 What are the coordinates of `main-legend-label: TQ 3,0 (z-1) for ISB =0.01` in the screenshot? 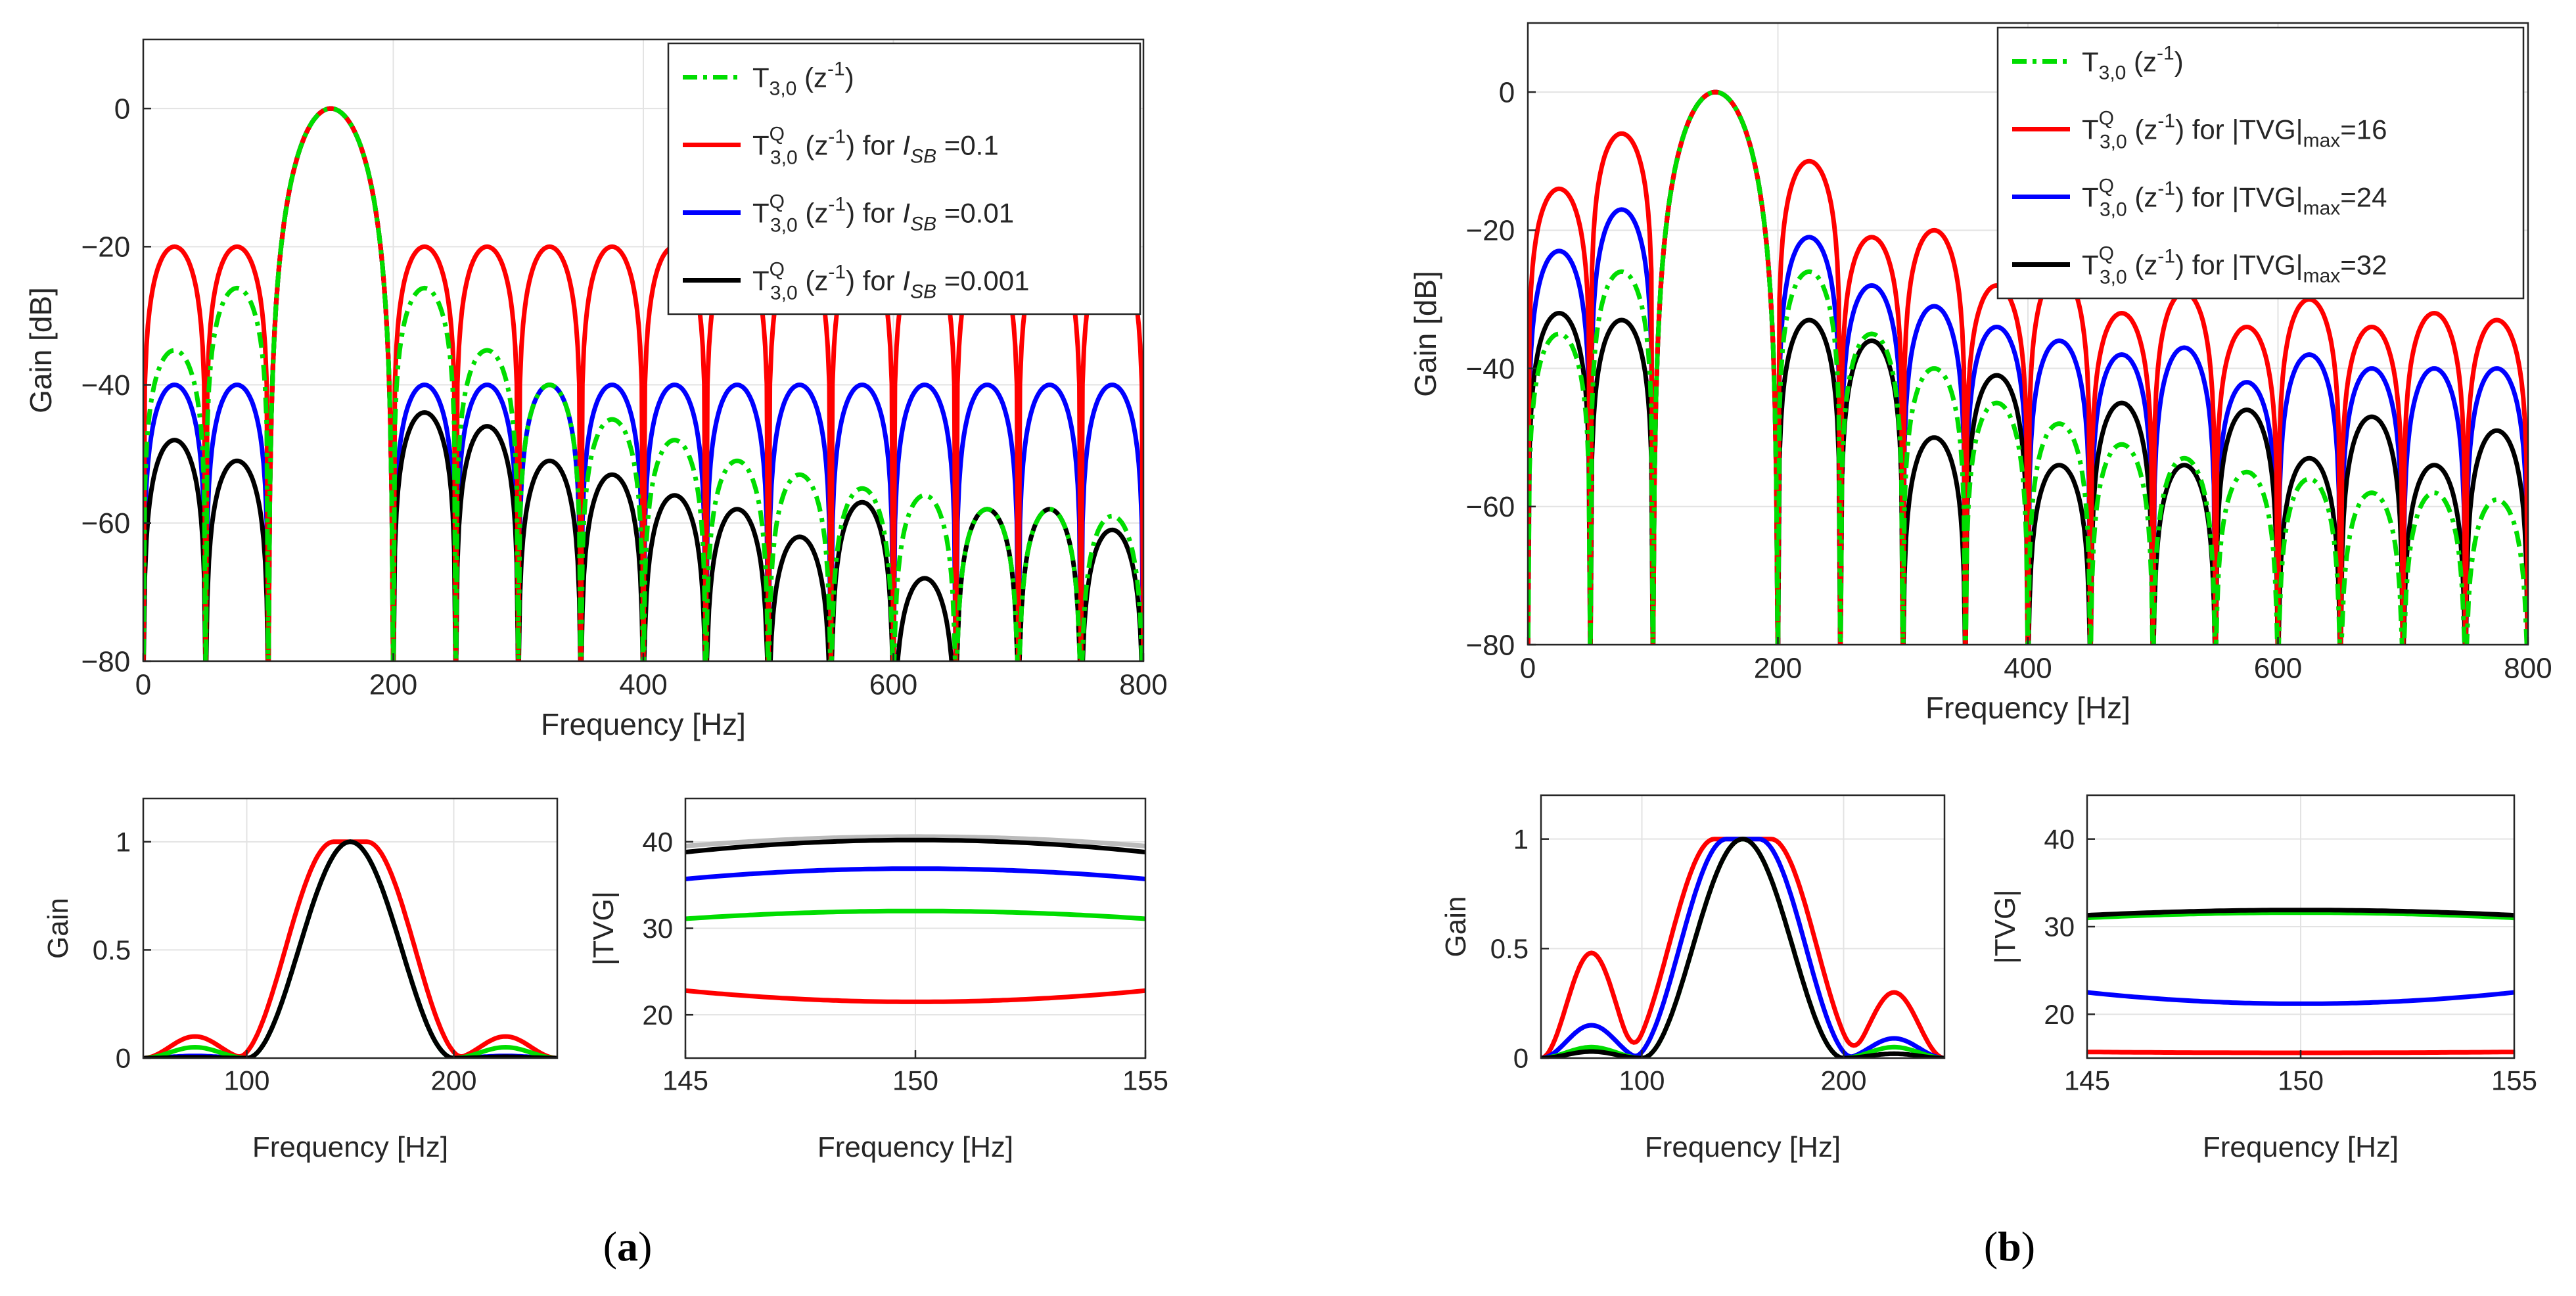 It's located at (883, 214).